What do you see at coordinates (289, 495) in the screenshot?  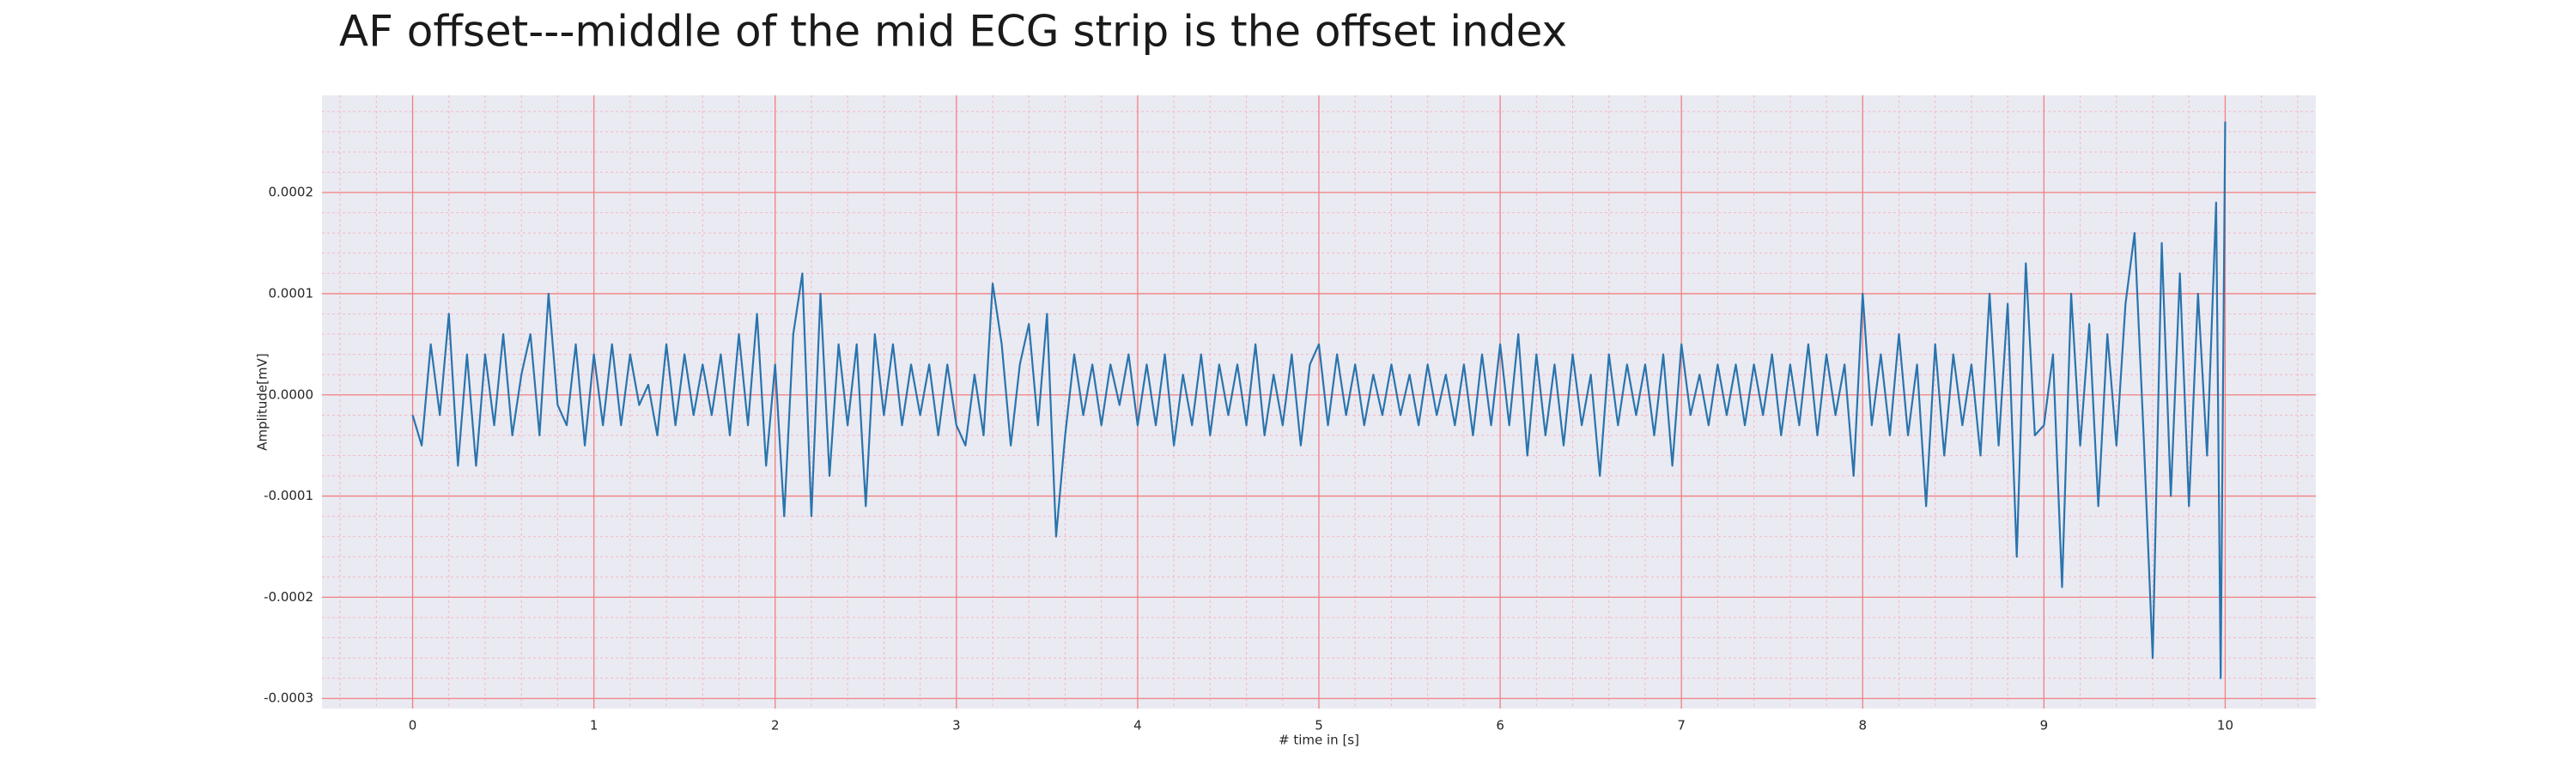 I see `y-tick-label: -0.0001` at bounding box center [289, 495].